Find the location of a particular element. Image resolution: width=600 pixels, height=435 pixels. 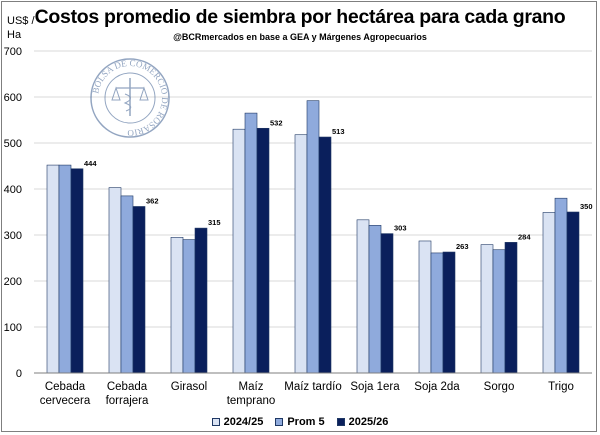

y-tick-label: 100 is located at coordinates (13, 328).